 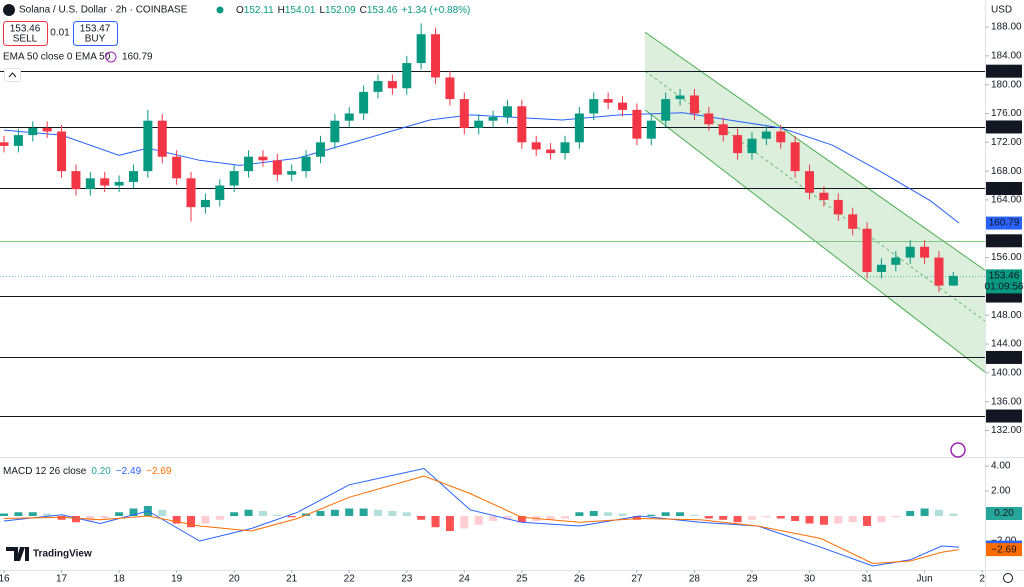 I want to click on market-status, so click(x=220, y=10).